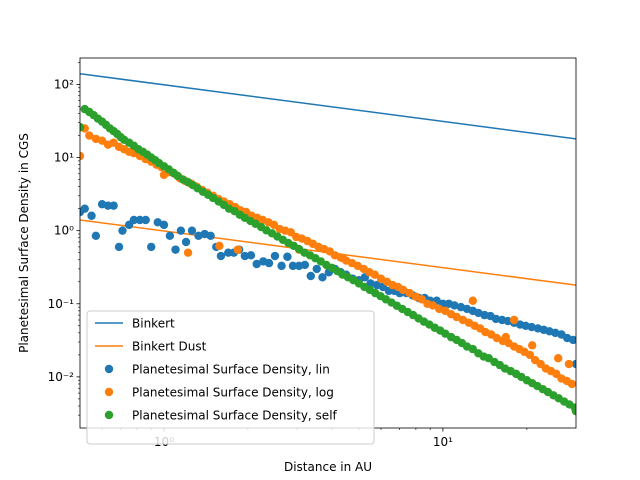  What do you see at coordinates (64, 158) in the screenshot?
I see `y-tick-label-3: 10¹` at bounding box center [64, 158].